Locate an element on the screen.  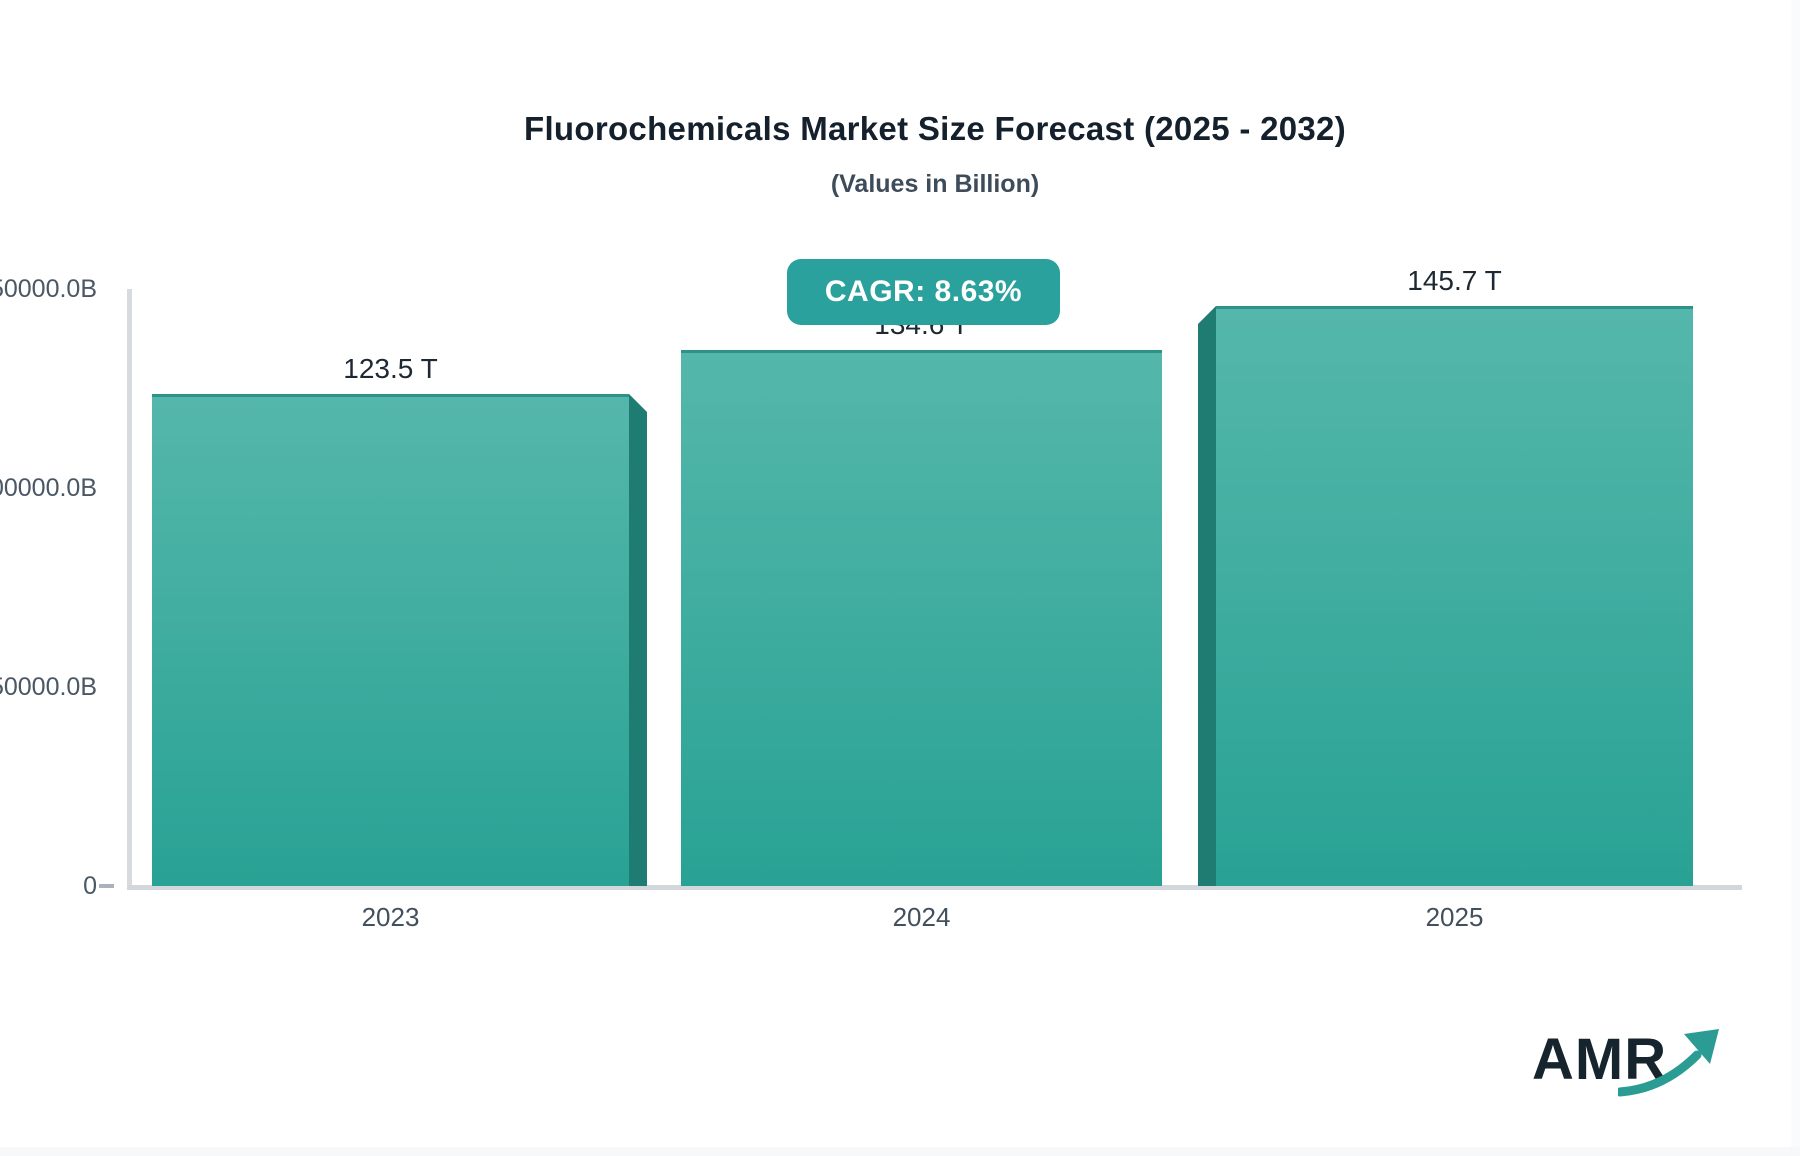
chart-subtitle: (Values in Billion) is located at coordinates (935, 184).